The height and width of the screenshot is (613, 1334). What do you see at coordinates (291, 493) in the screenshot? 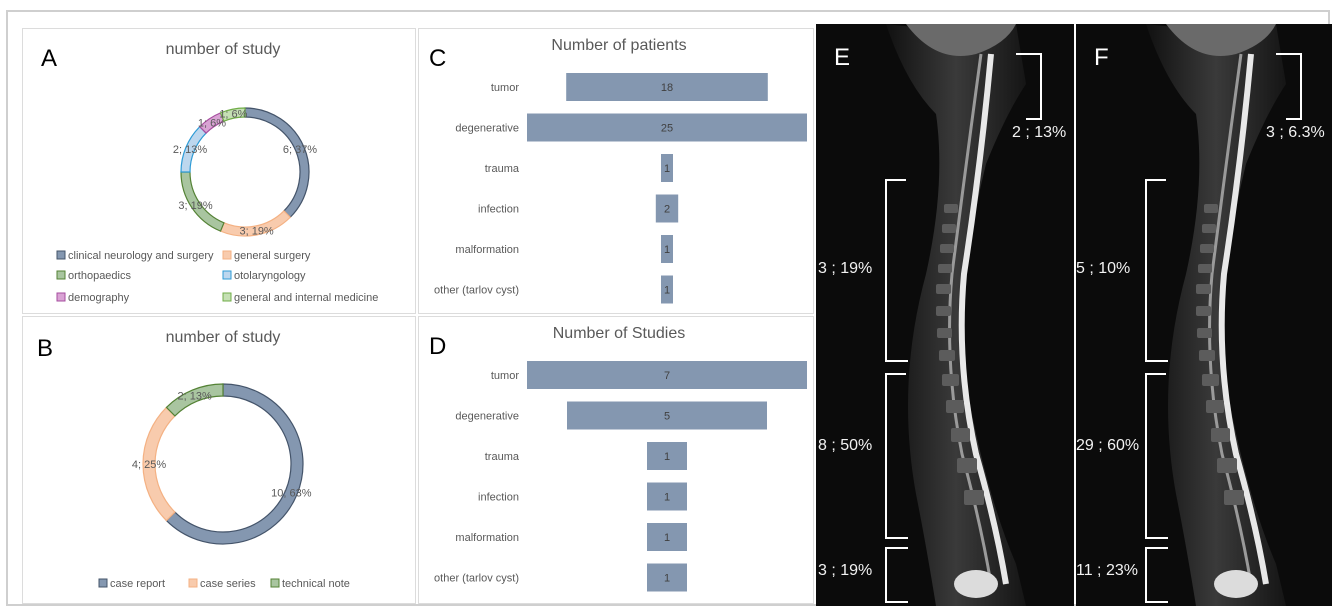
I see `panel-b-slice-label-case-report: 10; 63%` at bounding box center [291, 493].